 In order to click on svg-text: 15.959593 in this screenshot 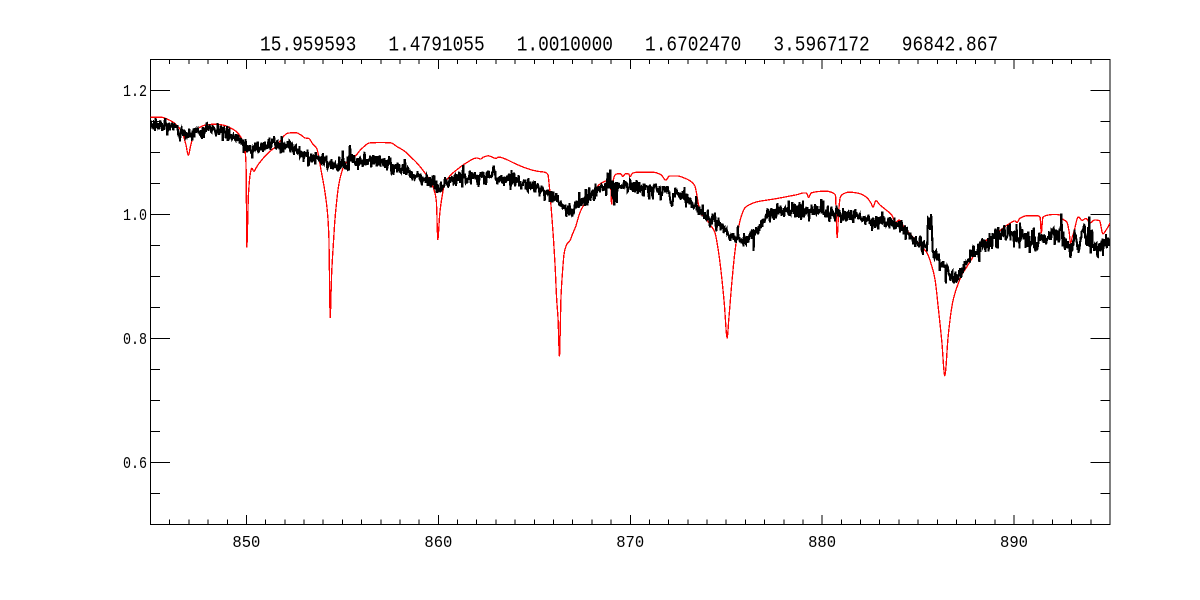, I will do `click(308, 46)`.